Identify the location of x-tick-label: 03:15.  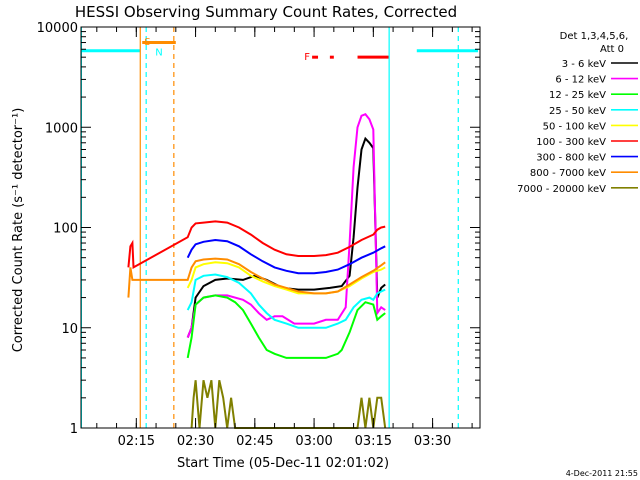
(373, 441).